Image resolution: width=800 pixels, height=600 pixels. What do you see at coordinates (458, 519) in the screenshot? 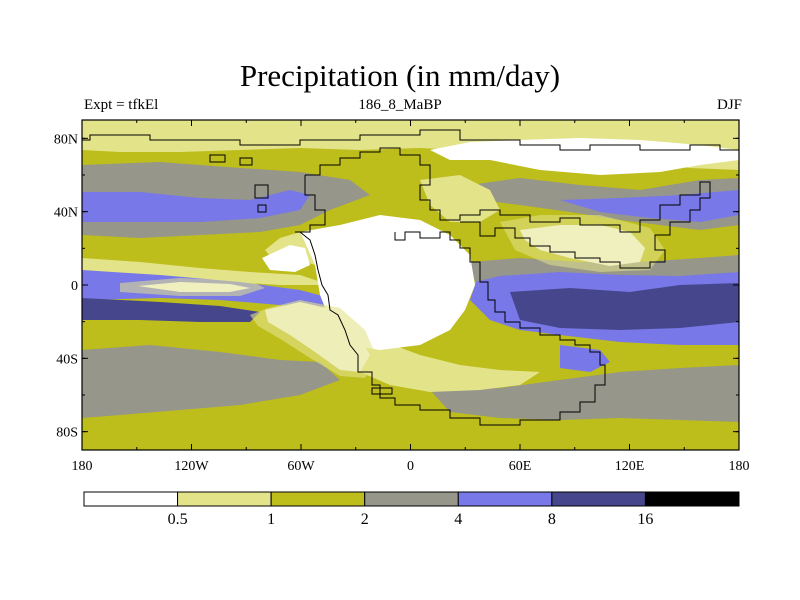
I see `colorbar-label: 4` at bounding box center [458, 519].